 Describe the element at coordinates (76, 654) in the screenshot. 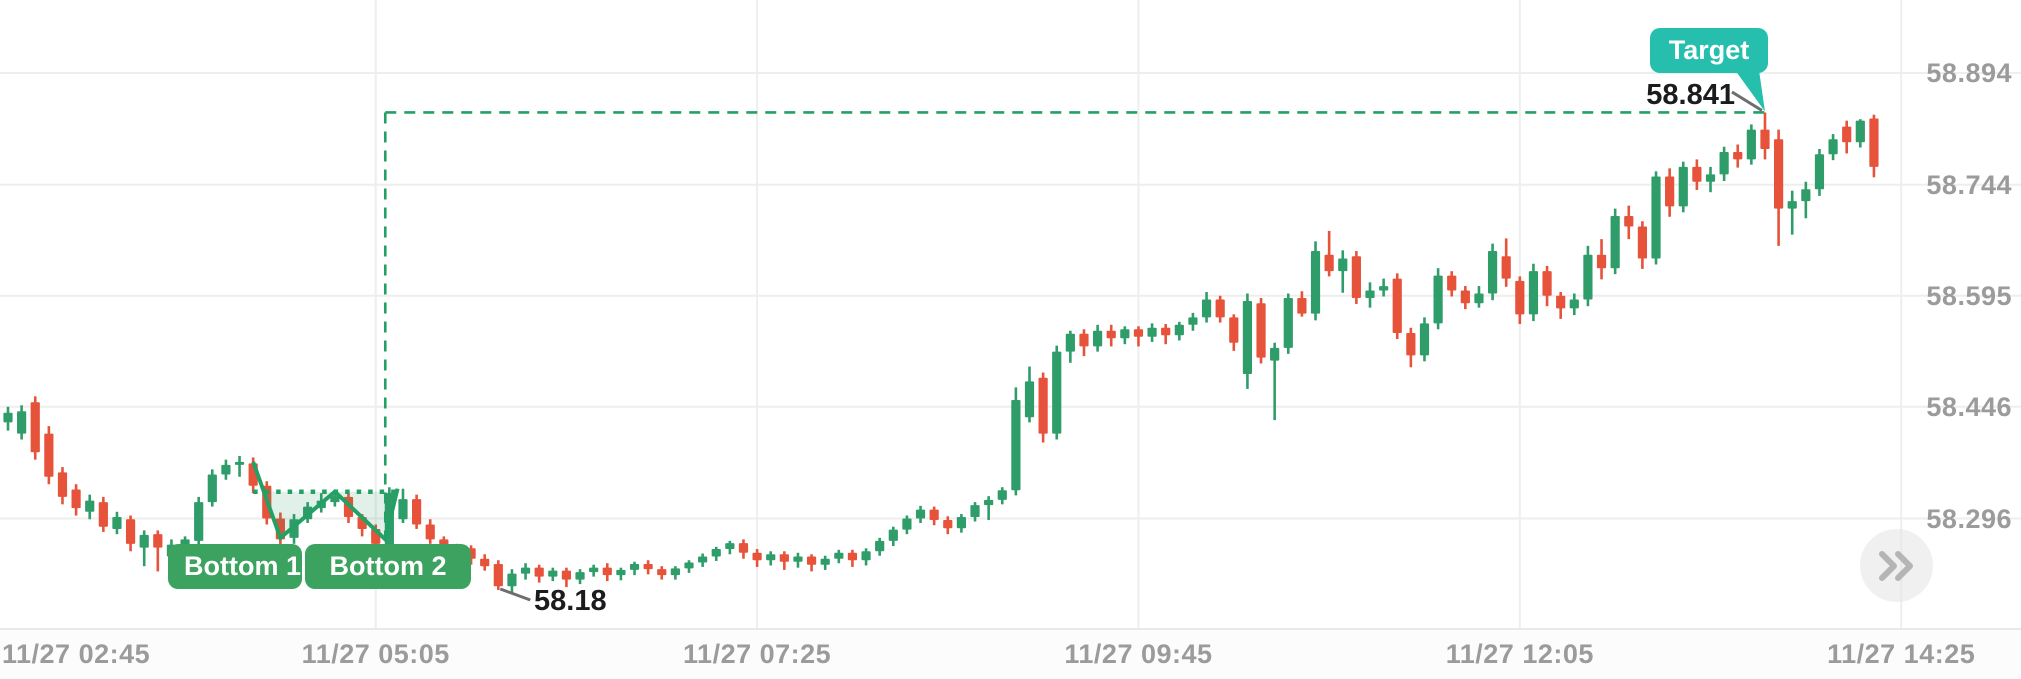

I see `time-axis-label: 11/27 02:45` at that location.